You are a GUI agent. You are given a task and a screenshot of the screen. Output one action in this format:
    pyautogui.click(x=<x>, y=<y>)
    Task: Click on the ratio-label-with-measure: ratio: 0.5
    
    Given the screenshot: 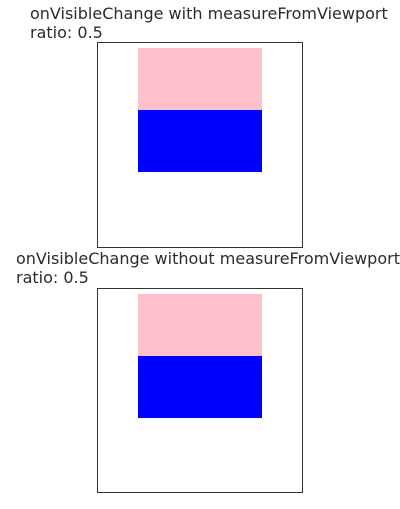 What is the action you would take?
    pyautogui.click(x=66, y=32)
    